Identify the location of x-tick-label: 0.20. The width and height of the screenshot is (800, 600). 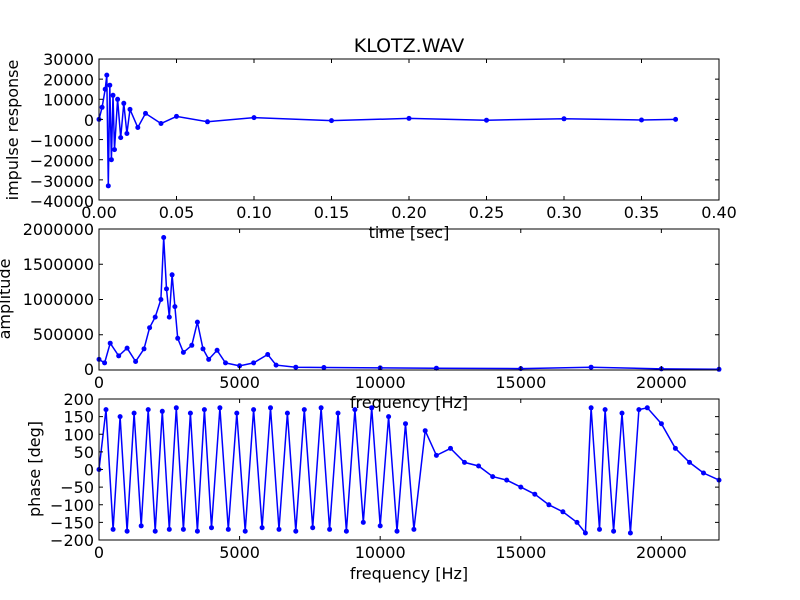
(409, 212).